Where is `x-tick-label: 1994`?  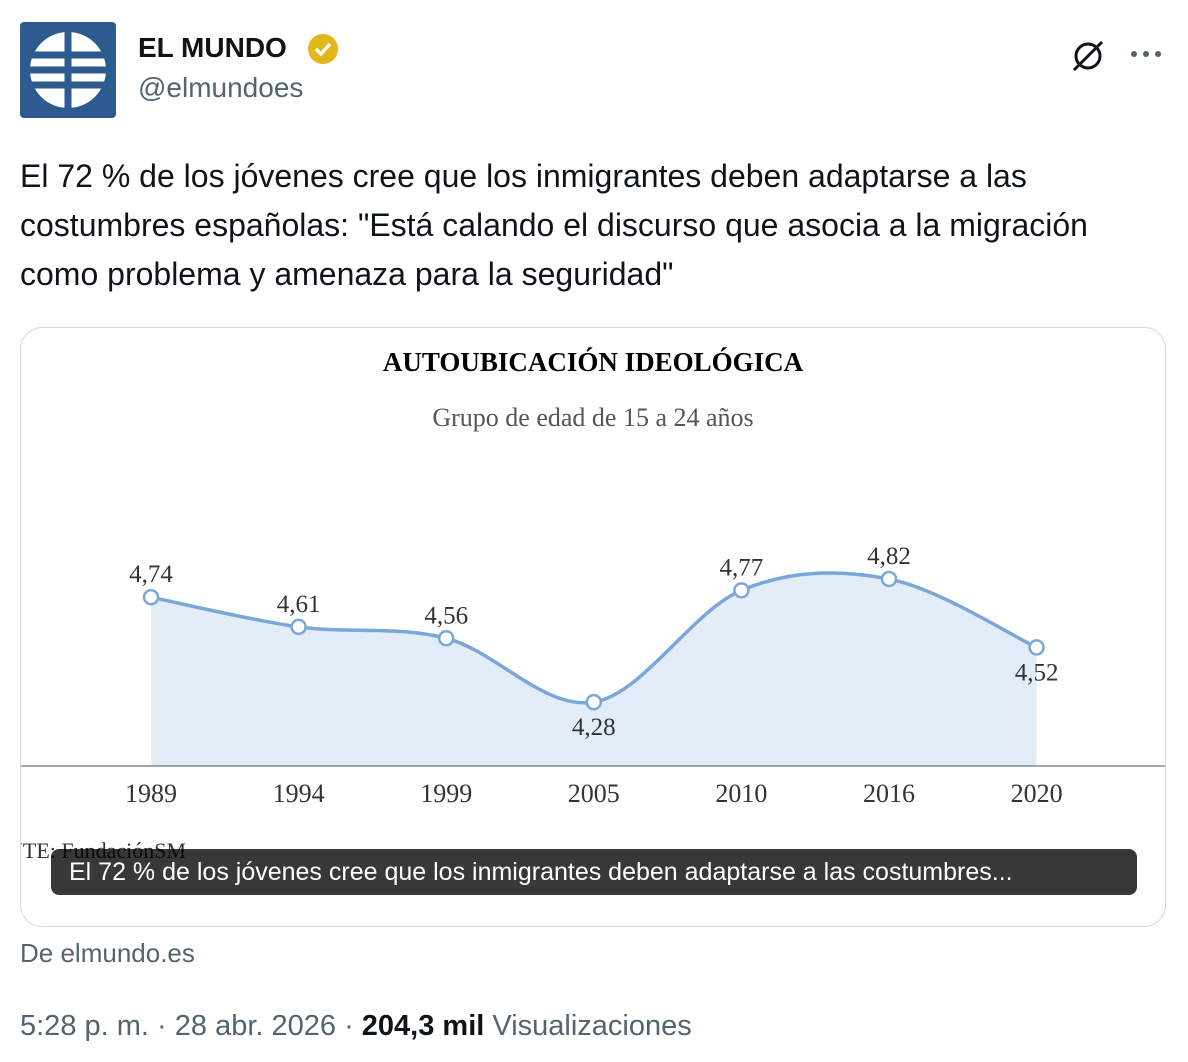
x-tick-label: 1994 is located at coordinates (299, 793).